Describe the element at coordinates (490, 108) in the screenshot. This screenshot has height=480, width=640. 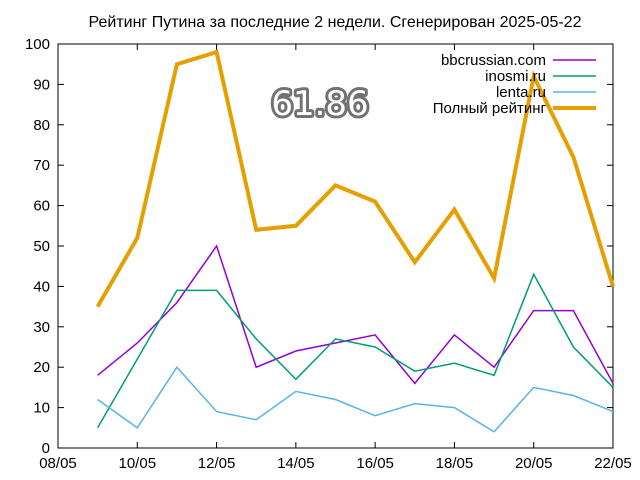
I see `legend-label: Полный рейтинг` at that location.